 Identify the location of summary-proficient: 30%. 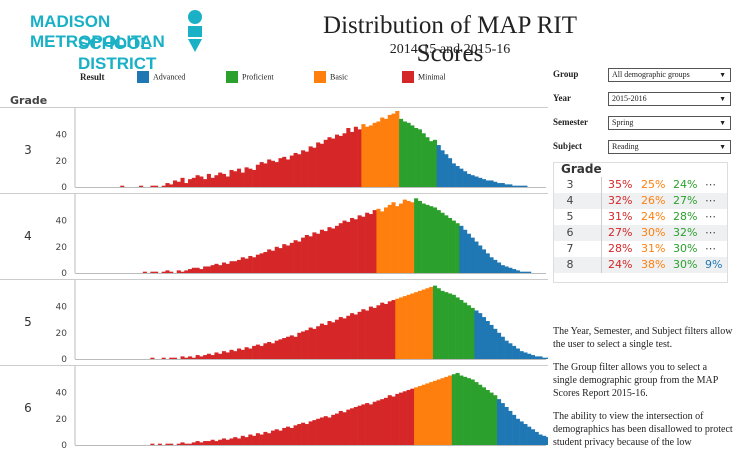
(685, 264).